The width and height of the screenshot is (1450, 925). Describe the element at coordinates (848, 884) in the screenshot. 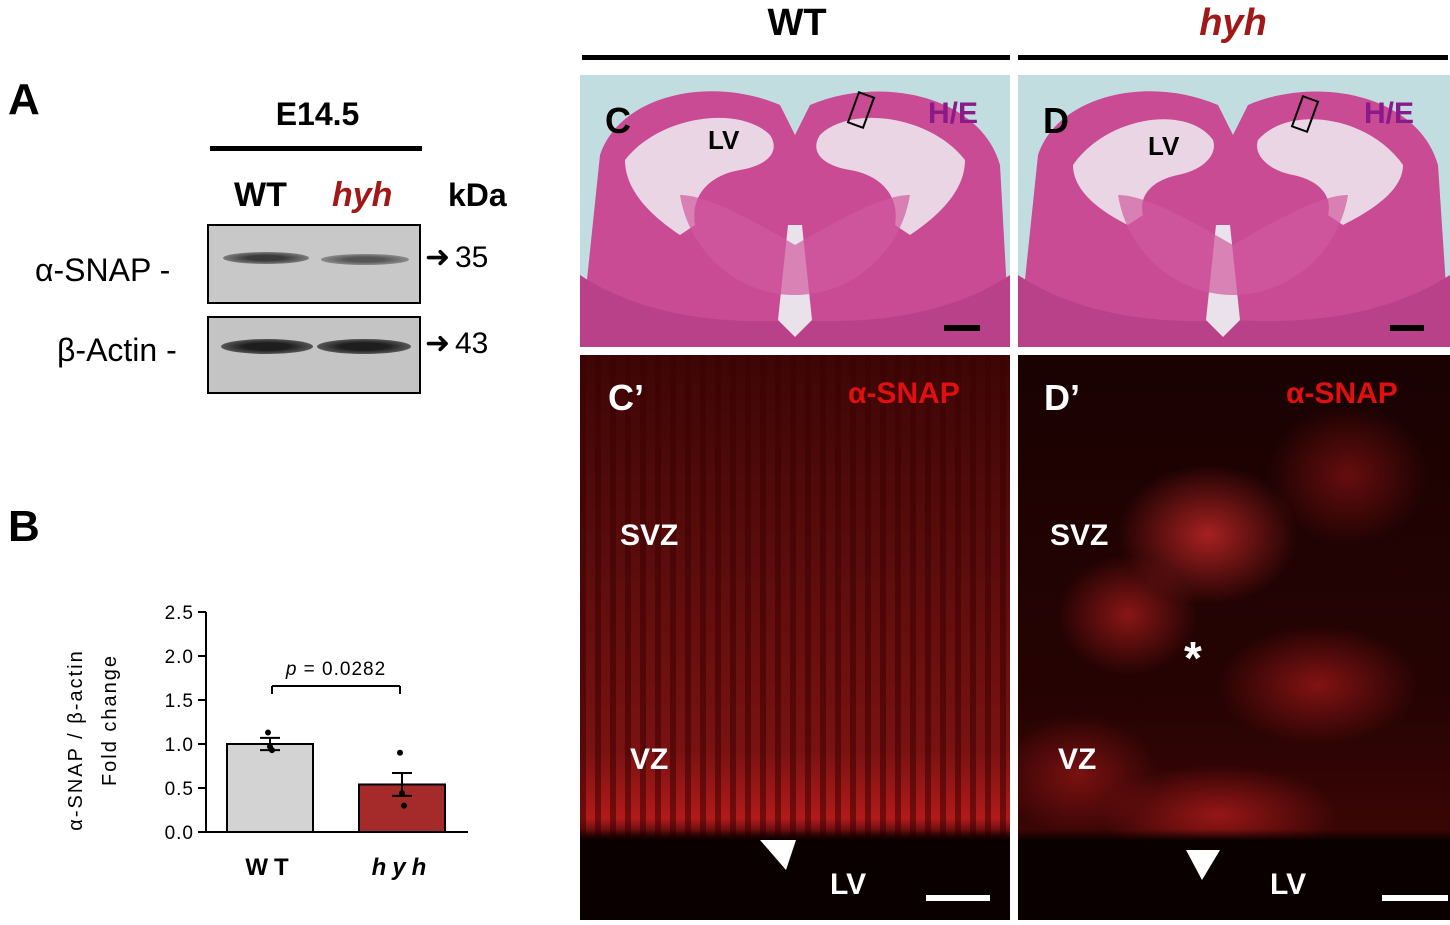

I see `lv-label-c-prime: LV` at that location.